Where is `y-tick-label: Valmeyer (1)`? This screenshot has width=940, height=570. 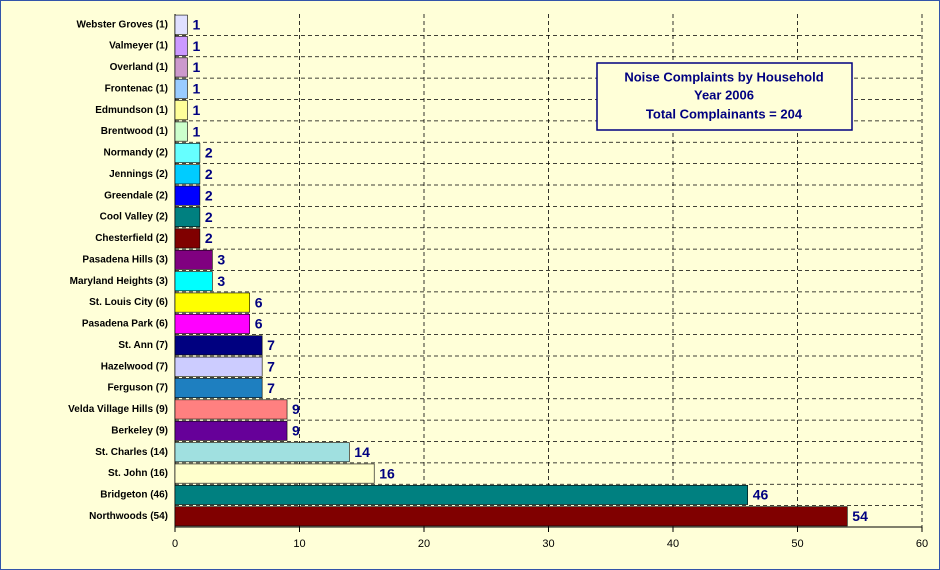 y-tick-label: Valmeyer (1) is located at coordinates (138, 46).